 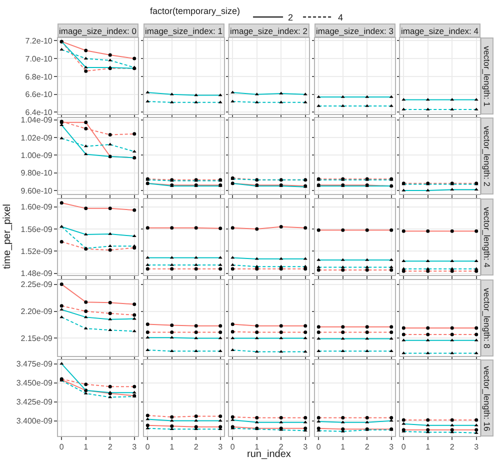 What do you see at coordinates (36, 311) in the screenshot?
I see `y-tick-label: 2.20e-09` at bounding box center [36, 311].